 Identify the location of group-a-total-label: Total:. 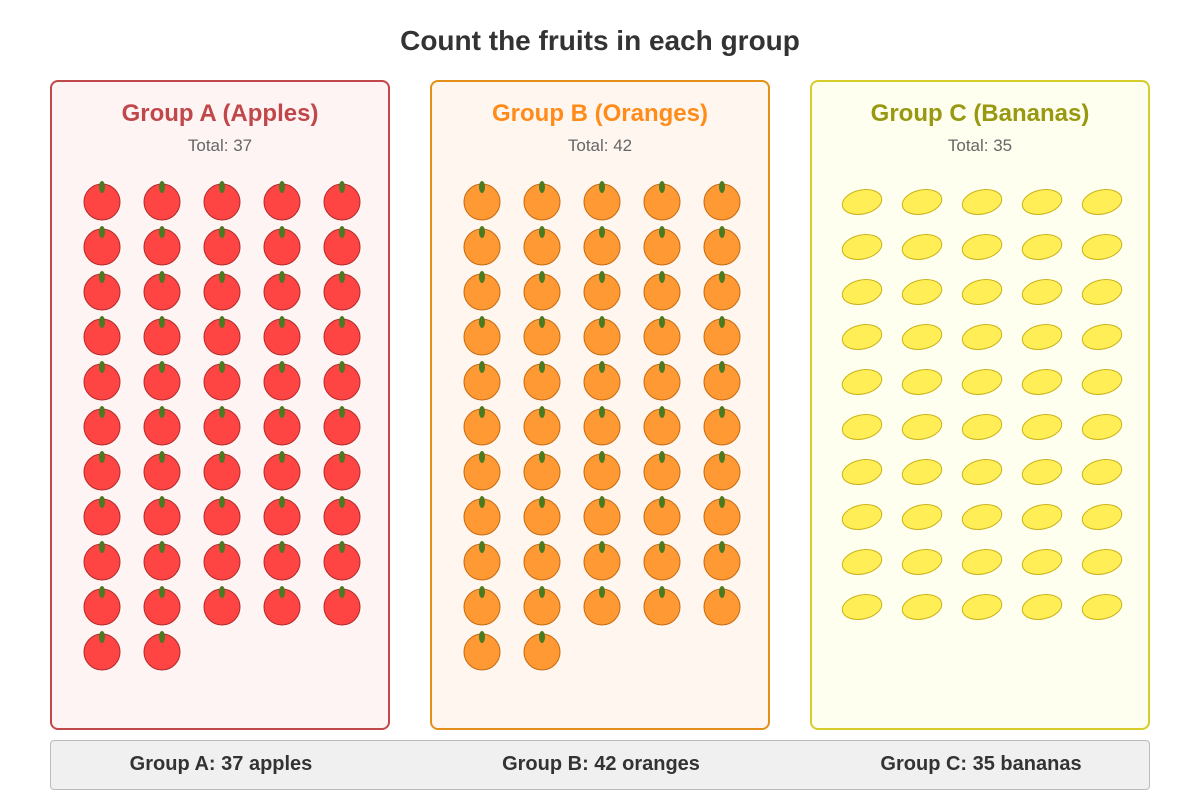
(210, 145).